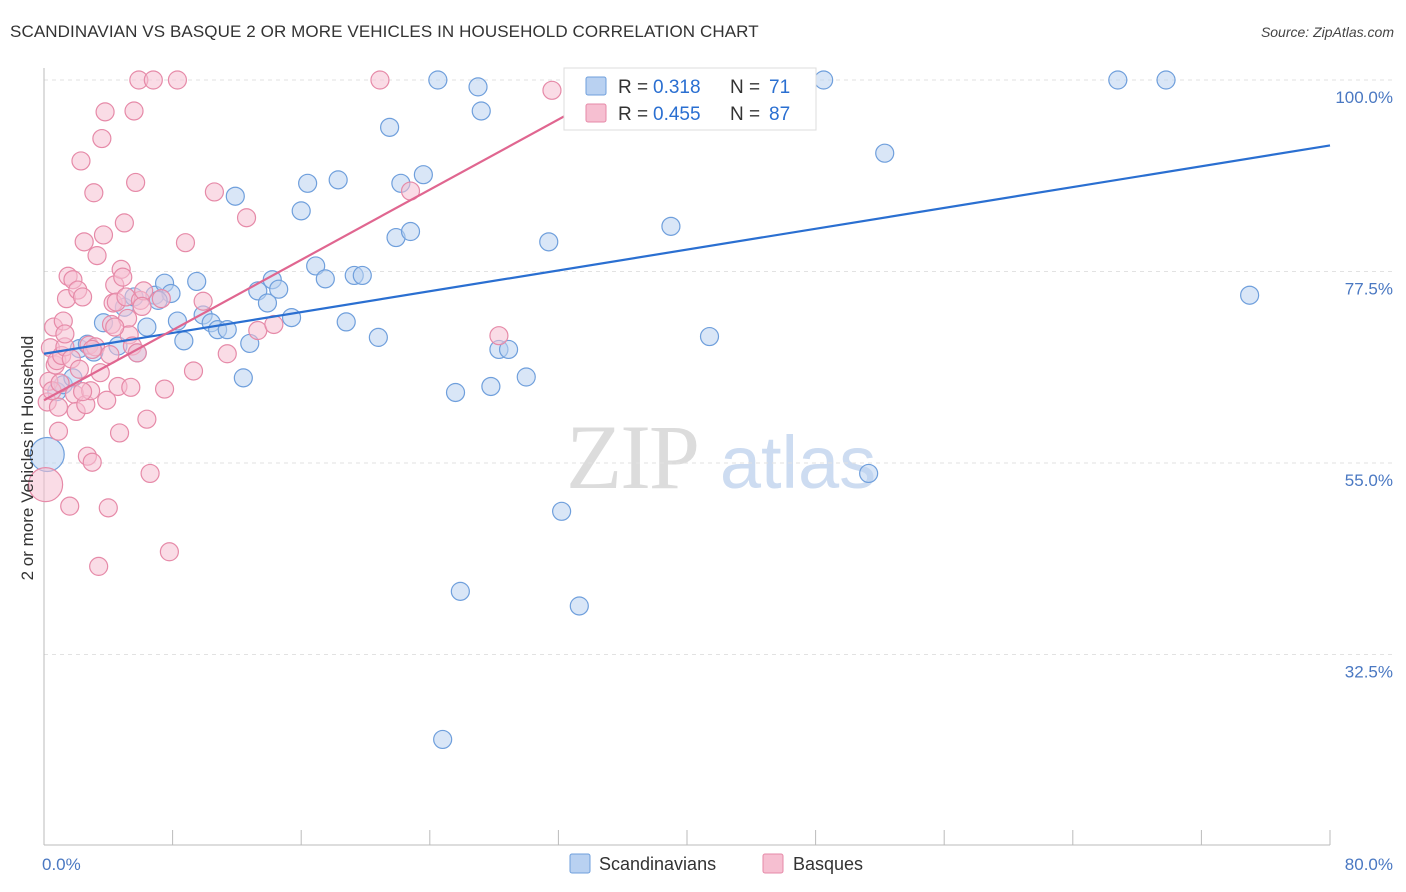 The image size is (1406, 892). I want to click on chart-source: Source: ZipAtlas.com, so click(1327, 32).